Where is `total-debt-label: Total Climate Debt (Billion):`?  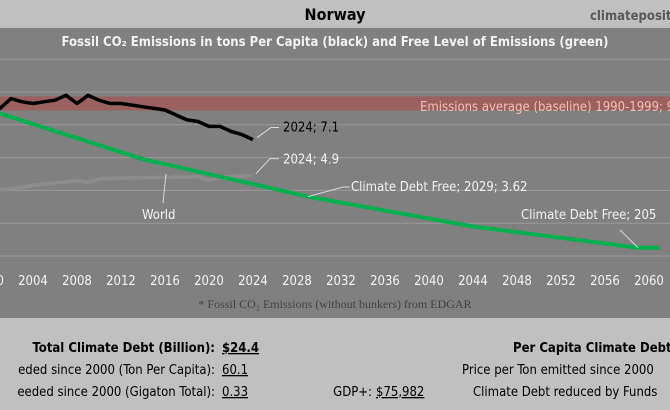 total-debt-label: Total Climate Debt (Billion): is located at coordinates (124, 348).